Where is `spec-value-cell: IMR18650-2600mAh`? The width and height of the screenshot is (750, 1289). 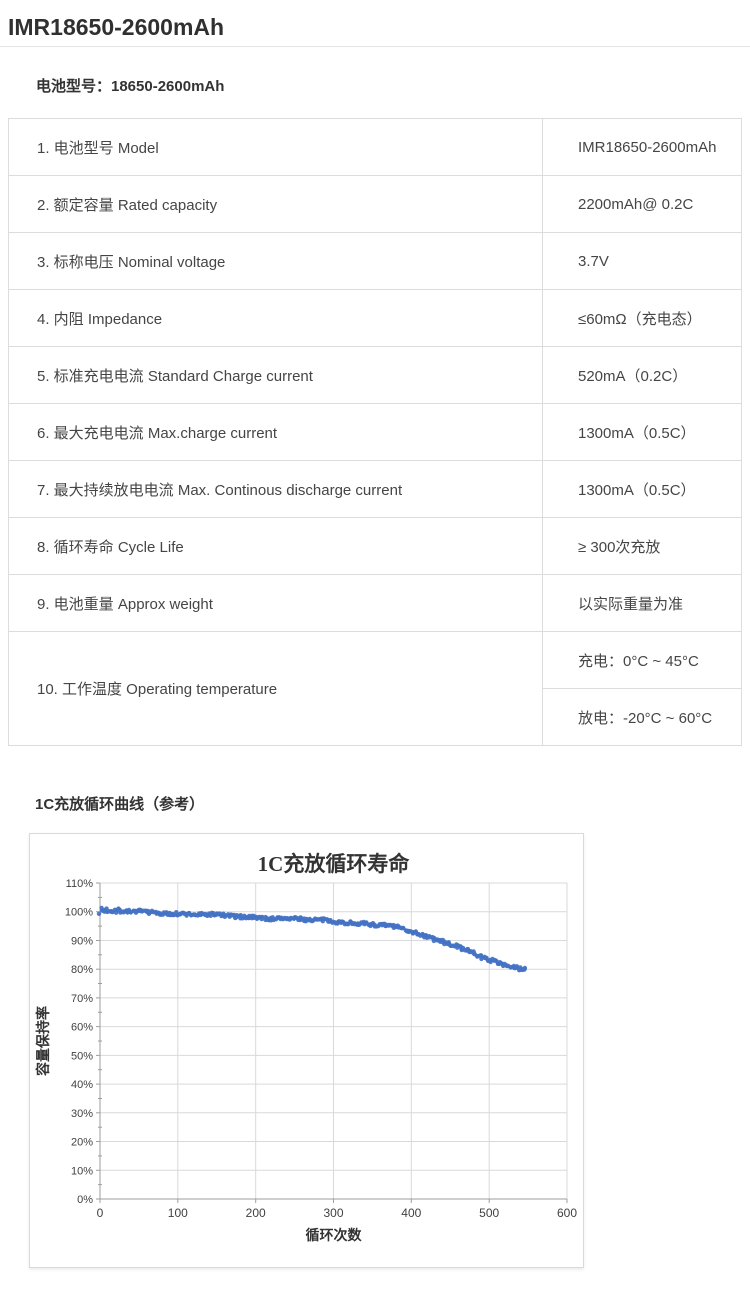 spec-value-cell: IMR18650-2600mAh is located at coordinates (642, 147).